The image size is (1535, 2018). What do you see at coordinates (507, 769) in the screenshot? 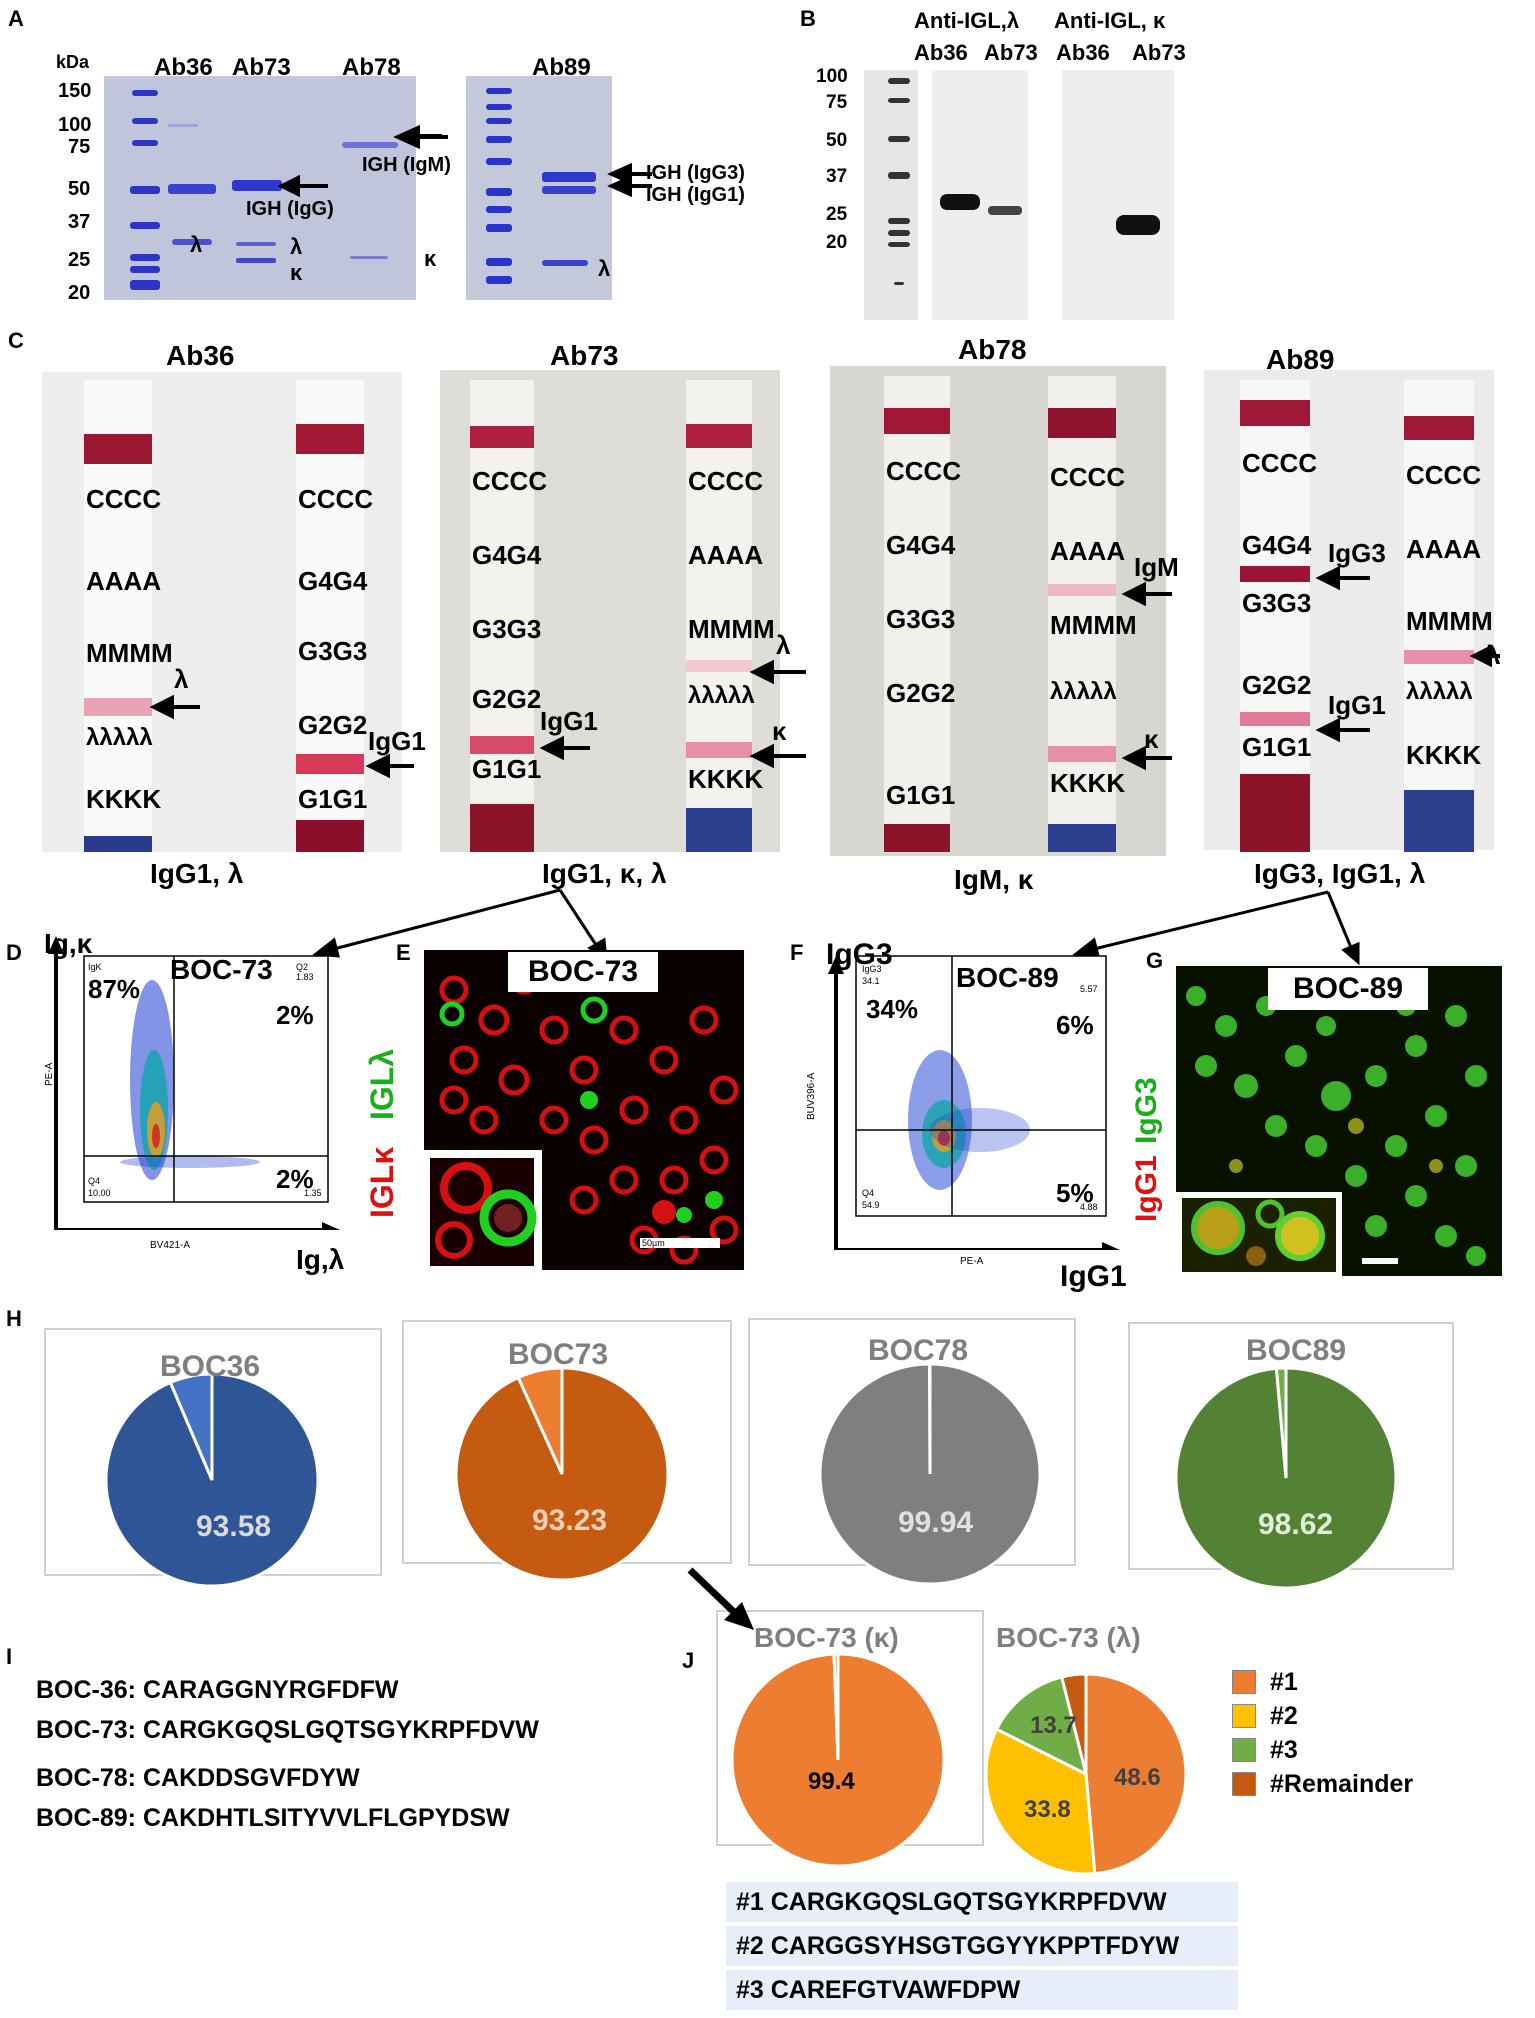
I see `strip-code: G1G1` at bounding box center [507, 769].